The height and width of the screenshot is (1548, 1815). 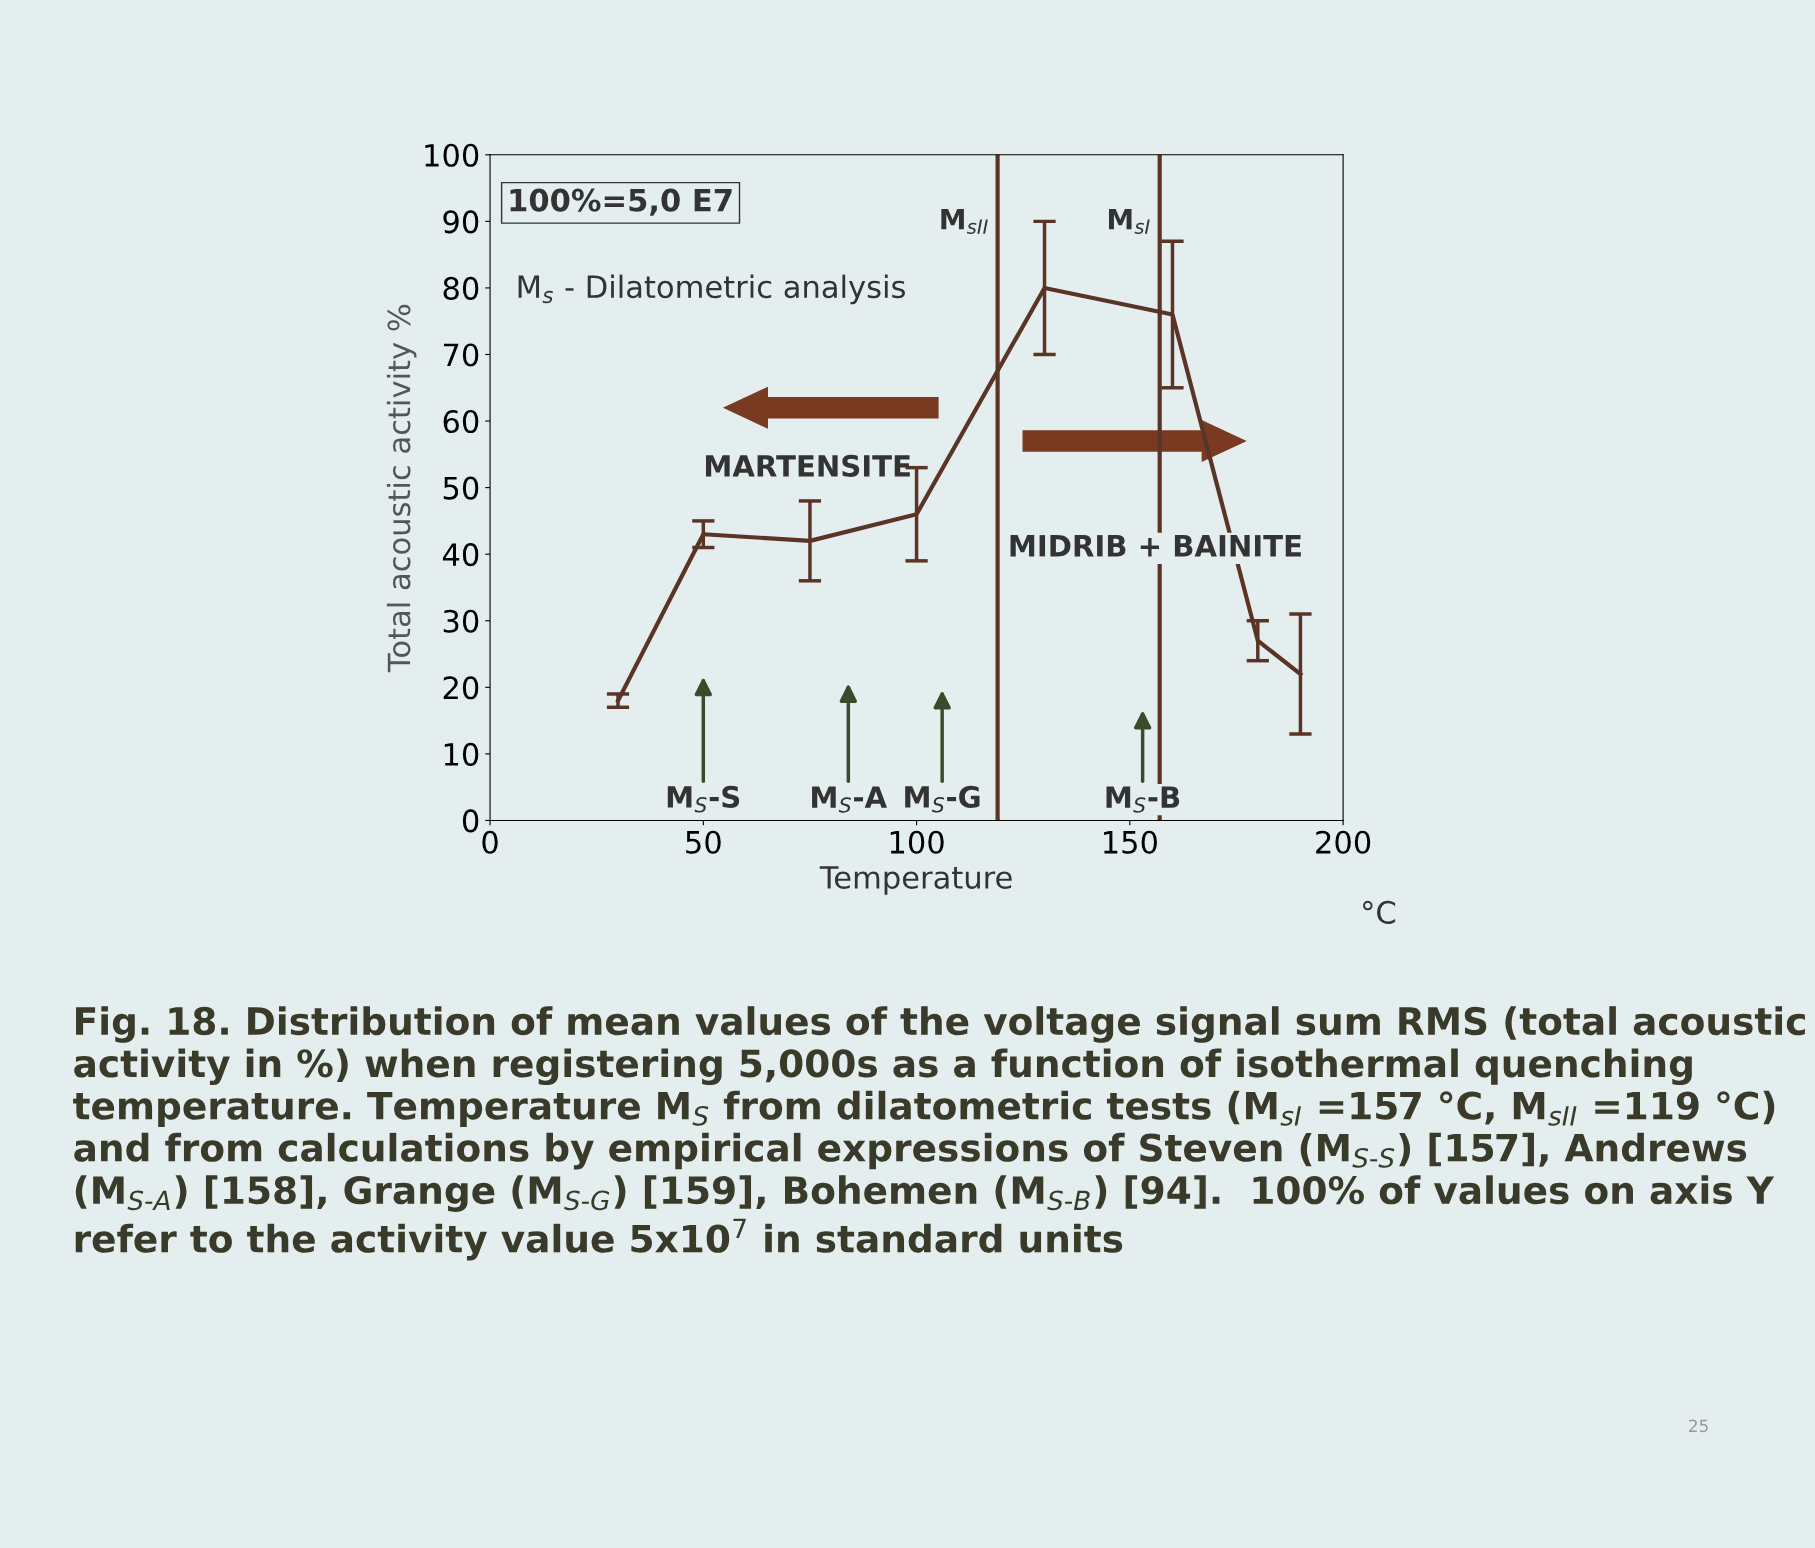 I want to click on y-tick-label: 10, so click(x=461, y=754).